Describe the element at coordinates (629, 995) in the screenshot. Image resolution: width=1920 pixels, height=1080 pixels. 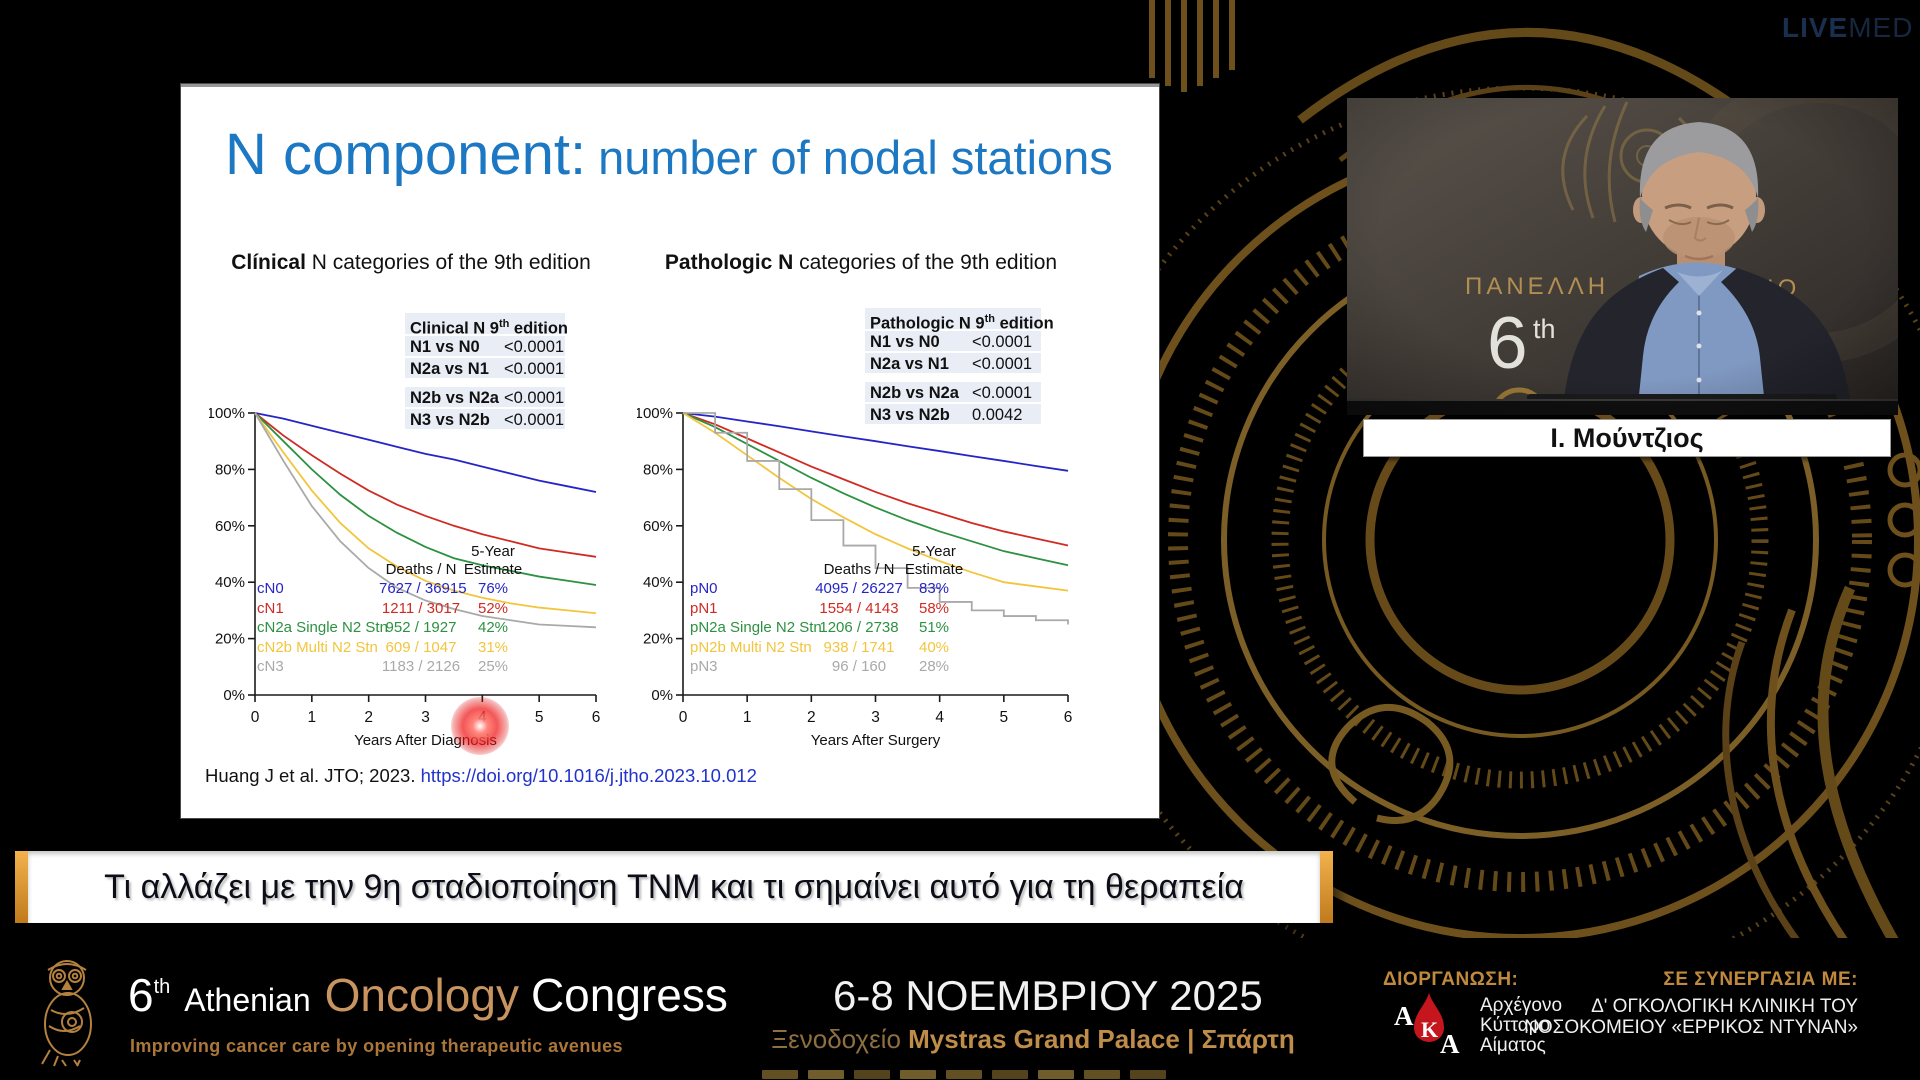
I see `congress-word: Congress` at that location.